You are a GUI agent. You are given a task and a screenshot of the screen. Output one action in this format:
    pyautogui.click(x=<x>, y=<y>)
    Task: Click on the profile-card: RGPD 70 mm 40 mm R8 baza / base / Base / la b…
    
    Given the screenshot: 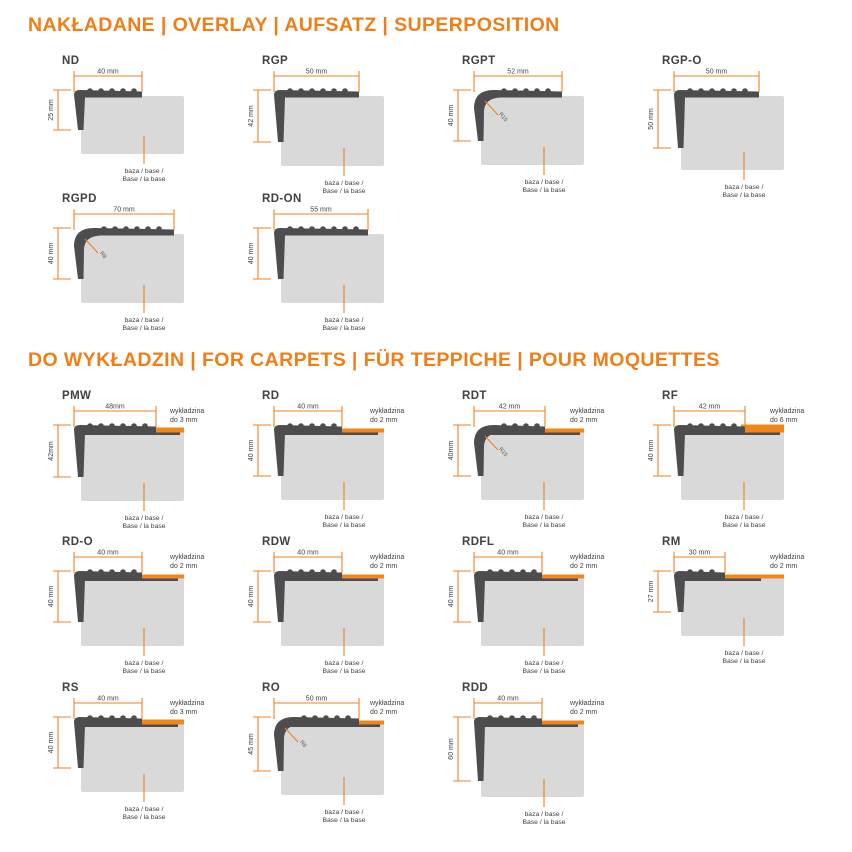 What is the action you would take?
    pyautogui.click(x=144, y=262)
    